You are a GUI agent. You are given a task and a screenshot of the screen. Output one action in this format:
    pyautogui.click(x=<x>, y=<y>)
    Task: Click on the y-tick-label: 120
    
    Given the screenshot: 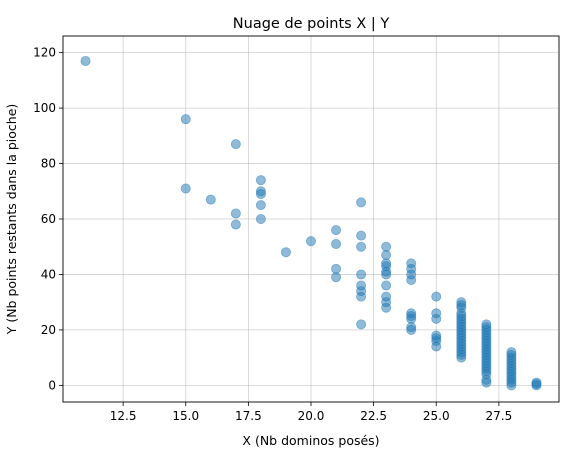 What is the action you would take?
    pyautogui.click(x=44, y=53)
    